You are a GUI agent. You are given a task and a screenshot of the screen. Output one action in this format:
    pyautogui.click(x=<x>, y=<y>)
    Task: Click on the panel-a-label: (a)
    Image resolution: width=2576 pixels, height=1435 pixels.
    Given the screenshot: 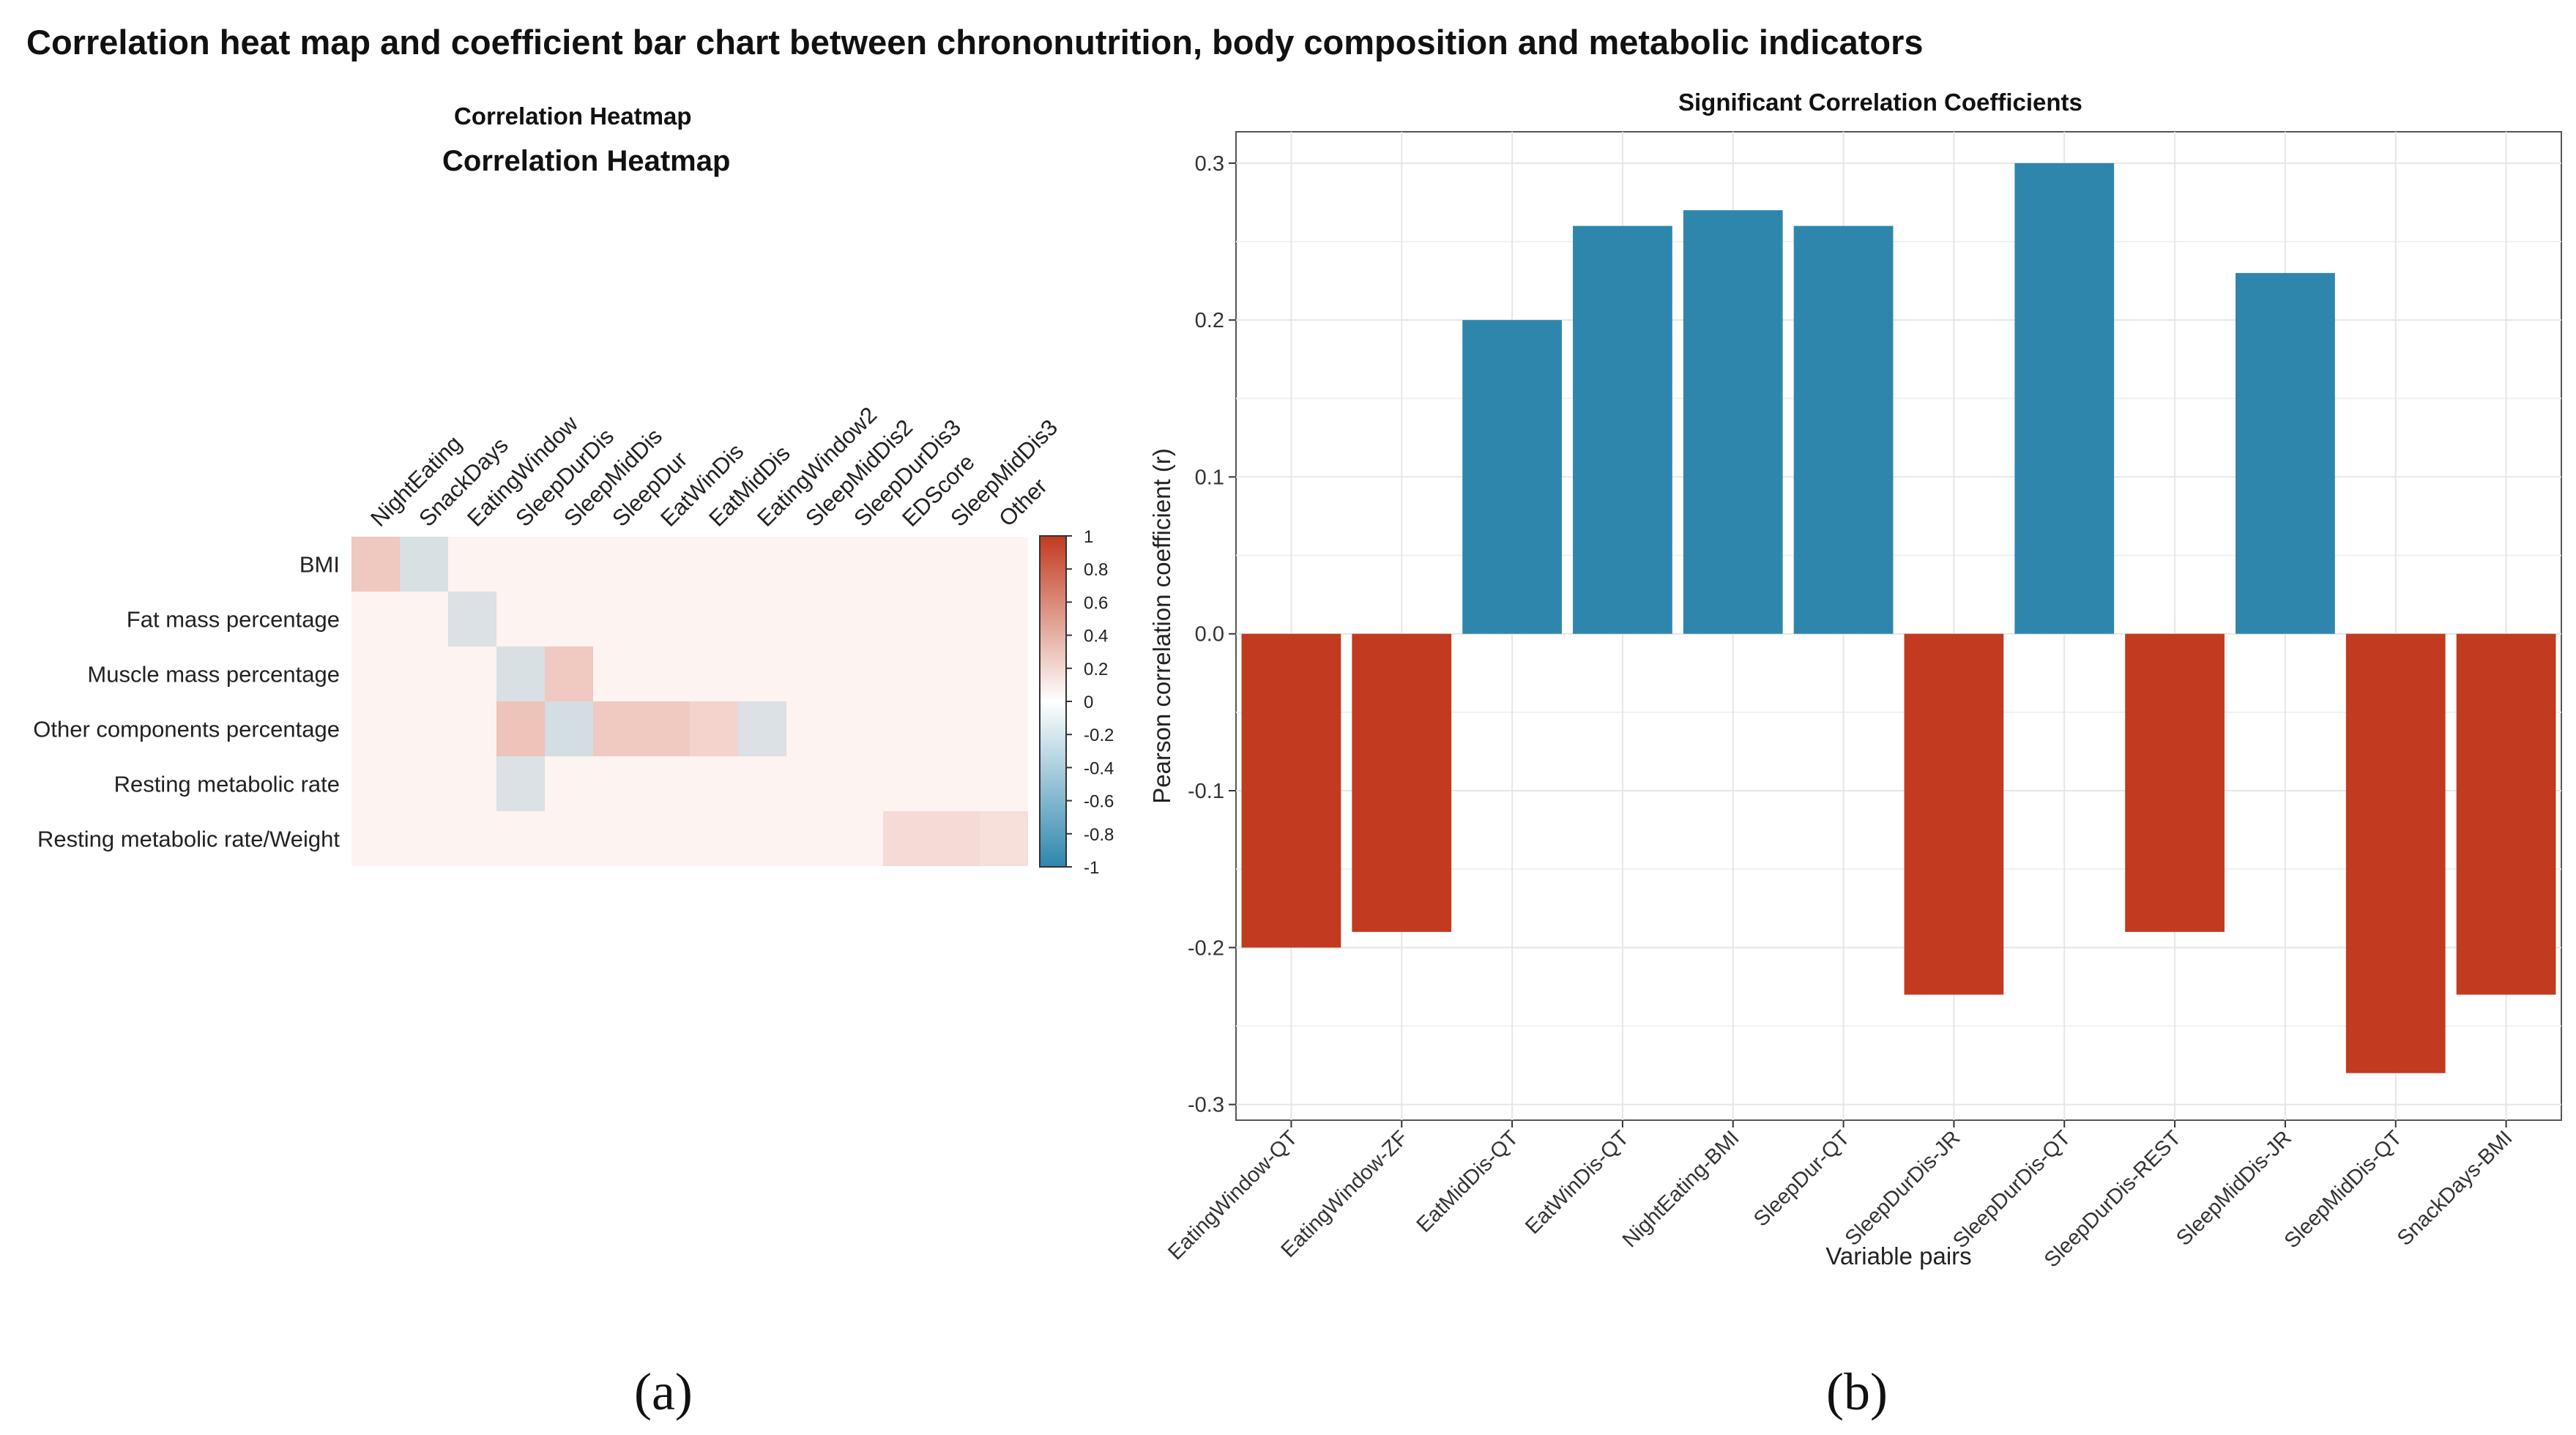 What is the action you would take?
    pyautogui.click(x=663, y=1392)
    